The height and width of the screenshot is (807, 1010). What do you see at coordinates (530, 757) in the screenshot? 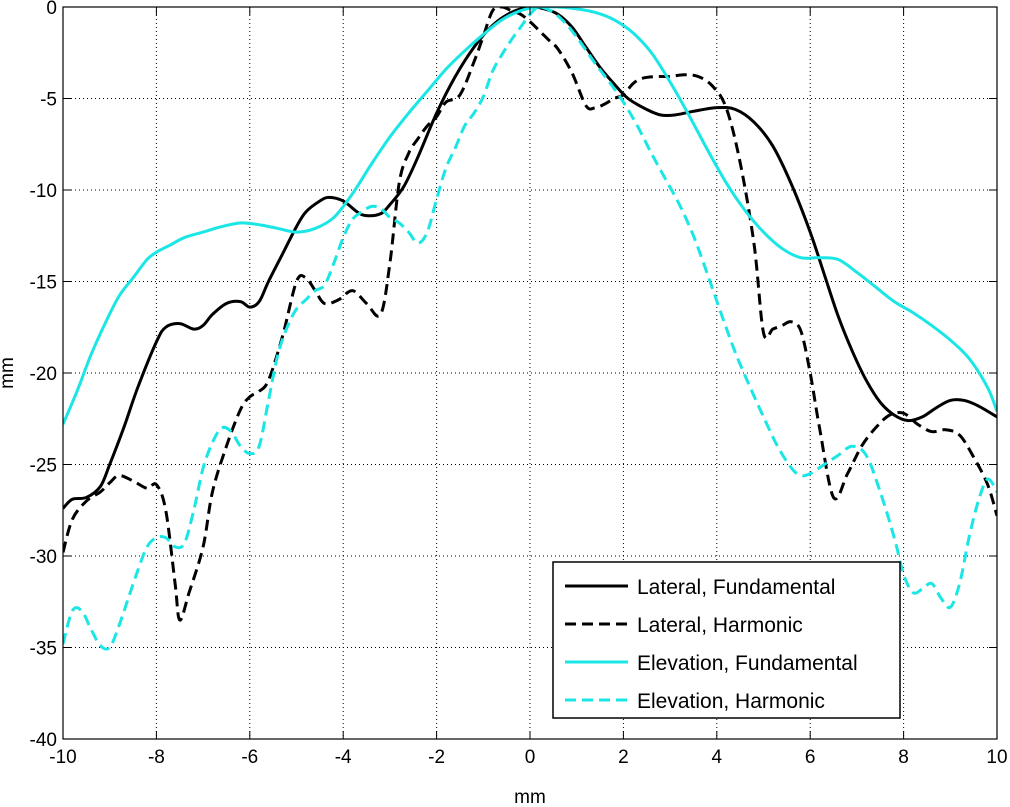
I see `x-tick-label: 0` at bounding box center [530, 757].